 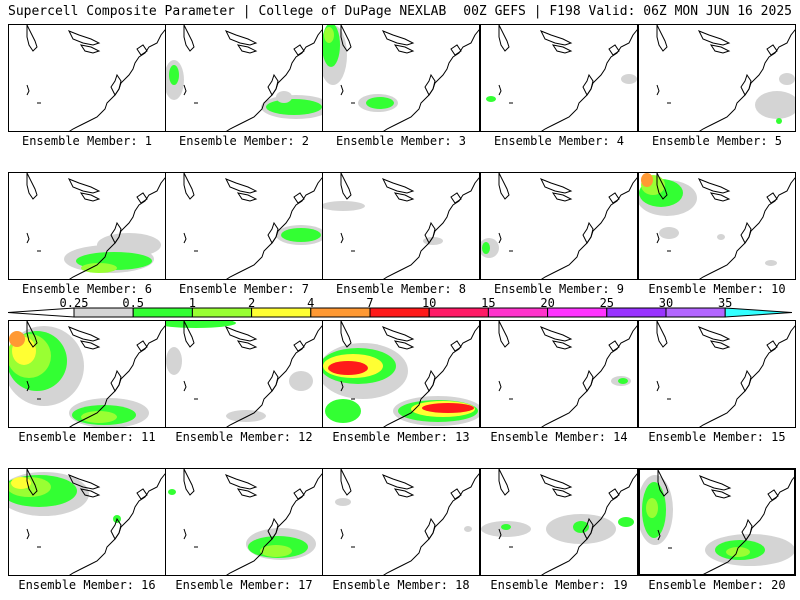 What do you see at coordinates (717, 289) in the screenshot?
I see `panel-caption-10: Ensemble Member: 10` at bounding box center [717, 289].